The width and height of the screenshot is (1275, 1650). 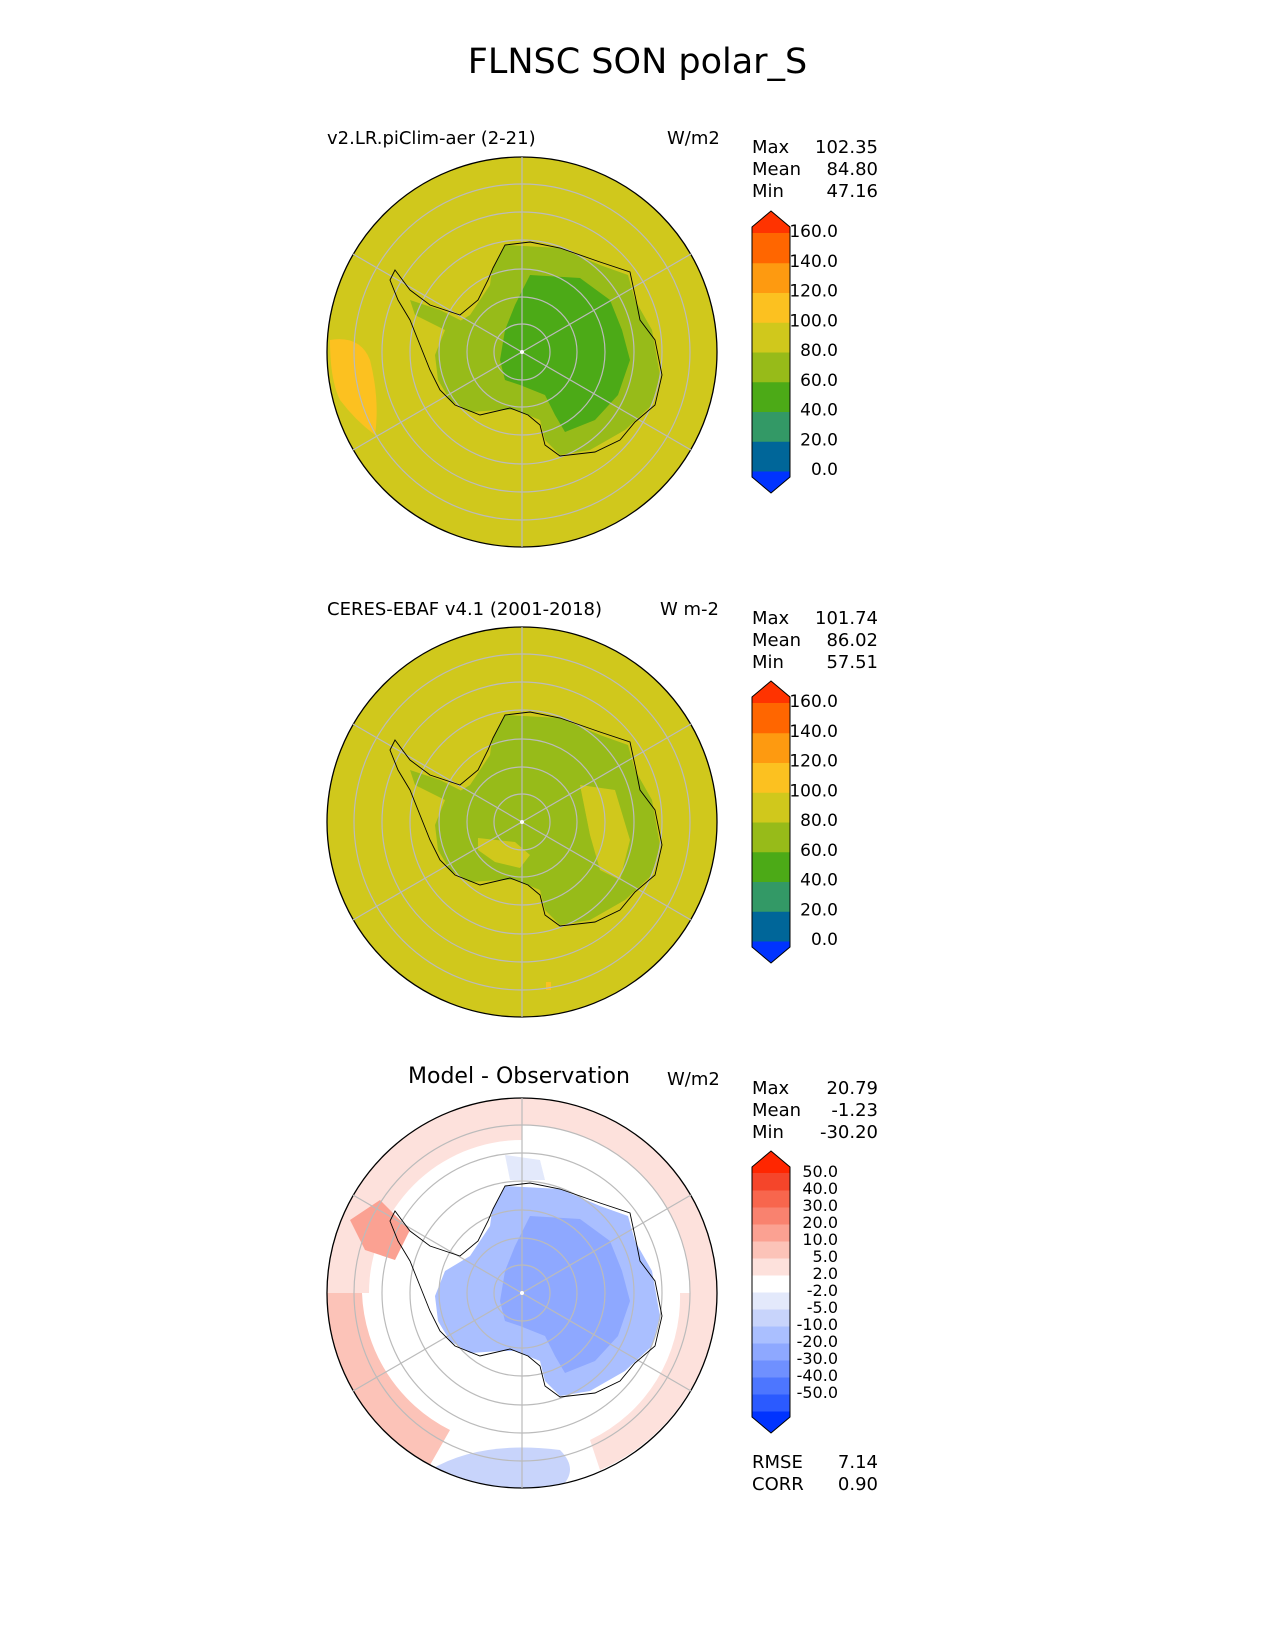 I want to click on stat-mean: Mean 86.02, so click(x=815, y=640).